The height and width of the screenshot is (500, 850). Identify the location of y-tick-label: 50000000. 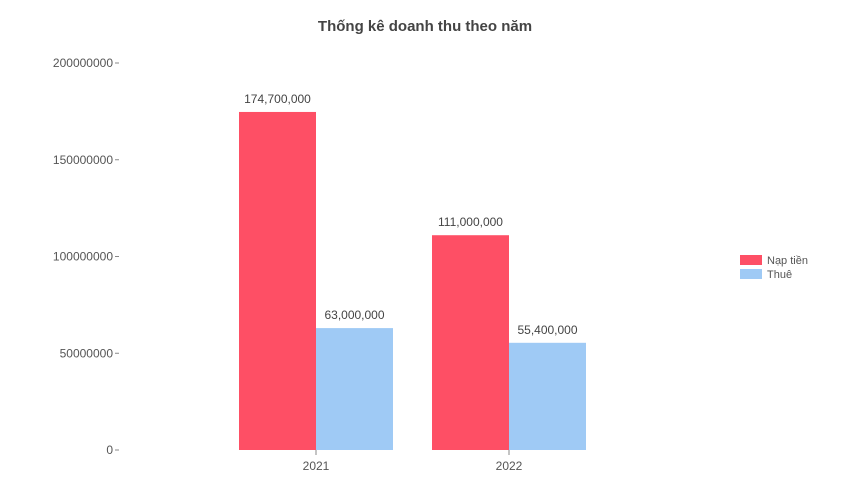
(87, 353).